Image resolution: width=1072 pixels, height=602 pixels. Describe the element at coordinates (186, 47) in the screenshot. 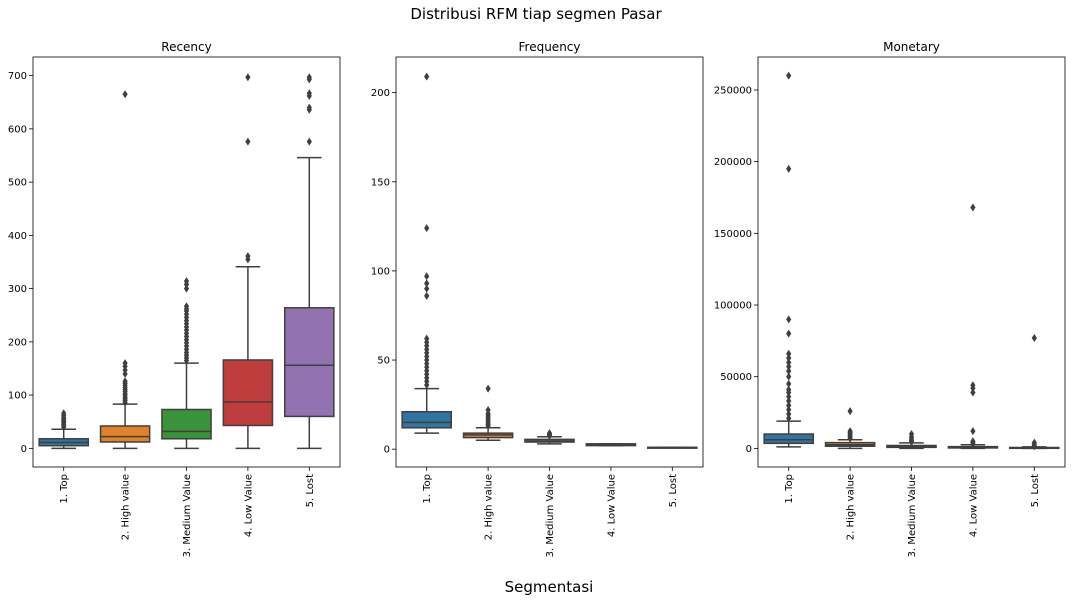

I see `panel-title: Recency` at that location.